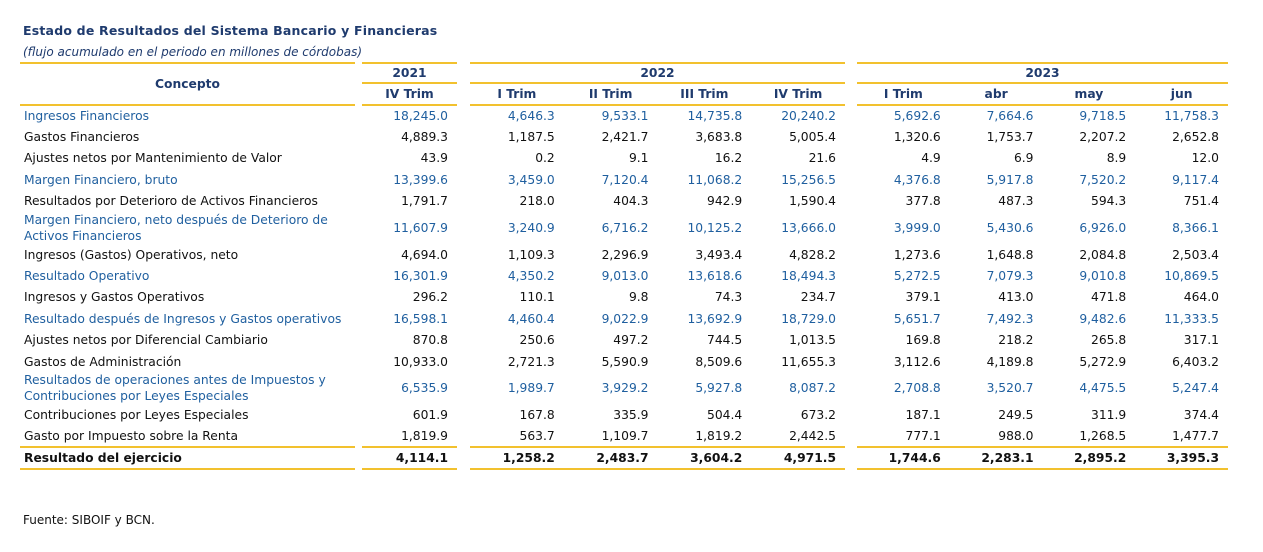 The image size is (1263, 552). Describe the element at coordinates (903, 458) in the screenshot. I see `value-cell: 1,744.6` at that location.